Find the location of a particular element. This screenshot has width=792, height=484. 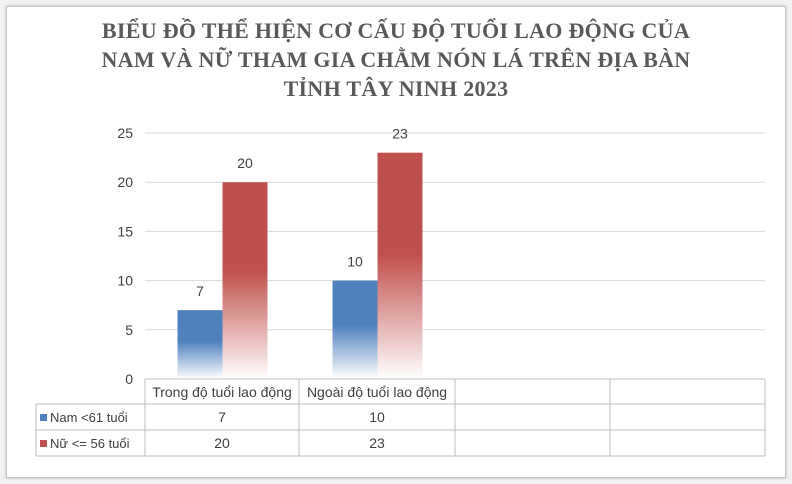

y-tick-label: 0 is located at coordinates (129, 379).